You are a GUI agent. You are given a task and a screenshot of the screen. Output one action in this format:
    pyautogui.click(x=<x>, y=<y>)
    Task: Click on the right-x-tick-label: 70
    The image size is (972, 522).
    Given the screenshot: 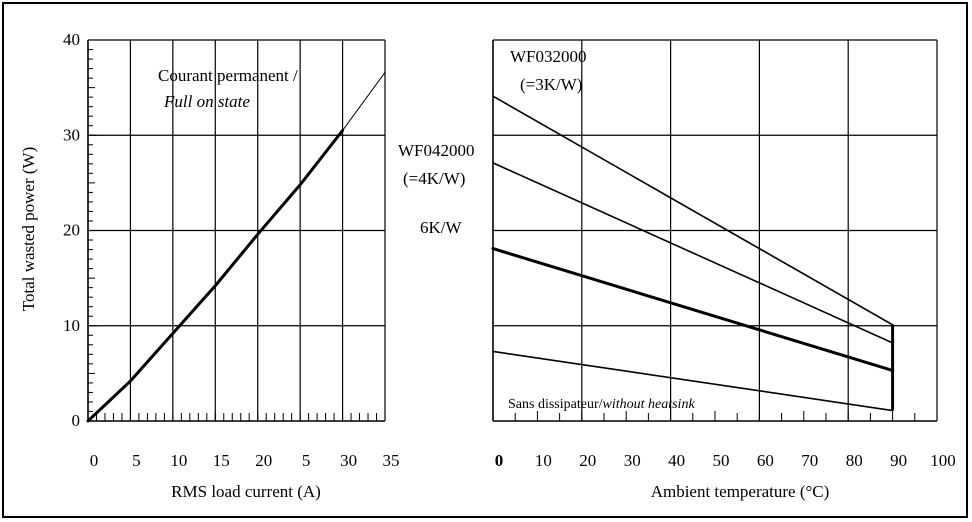 What is the action you would take?
    pyautogui.click(x=809, y=460)
    